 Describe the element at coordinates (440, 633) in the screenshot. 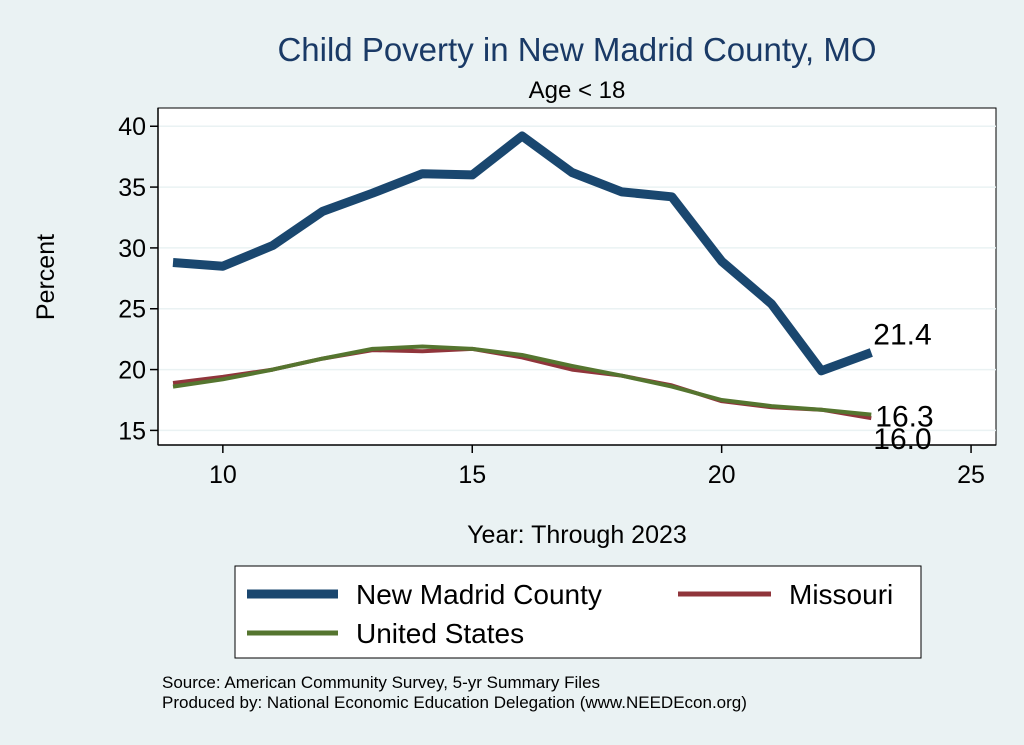

I see `legend-entry-united-states: United States` at that location.